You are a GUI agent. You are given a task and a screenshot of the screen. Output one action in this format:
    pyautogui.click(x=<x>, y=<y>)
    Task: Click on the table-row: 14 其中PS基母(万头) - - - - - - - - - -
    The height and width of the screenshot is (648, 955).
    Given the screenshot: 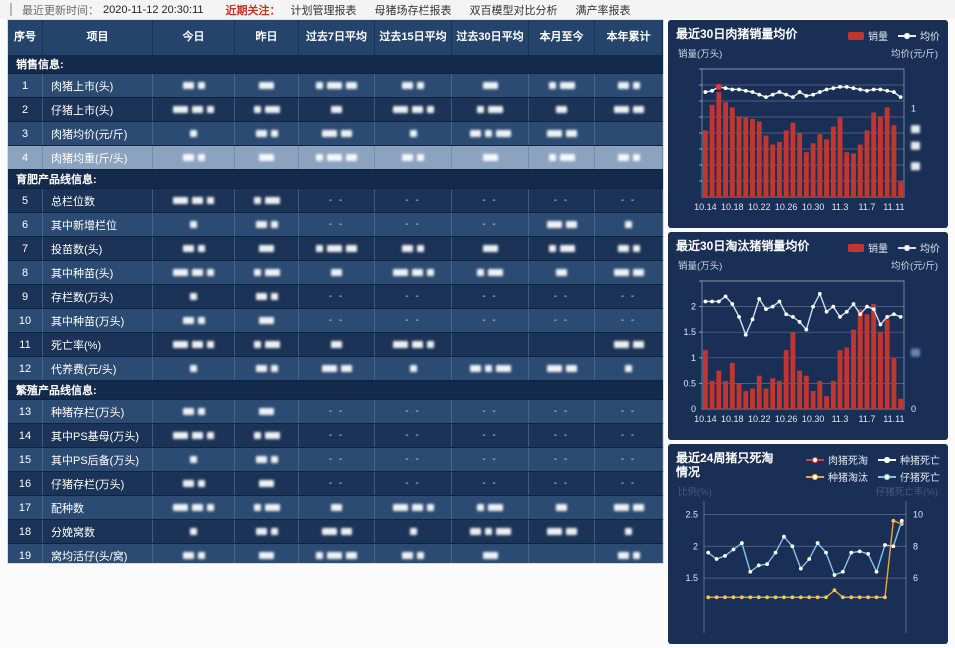 What is the action you would take?
    pyautogui.click(x=335, y=436)
    